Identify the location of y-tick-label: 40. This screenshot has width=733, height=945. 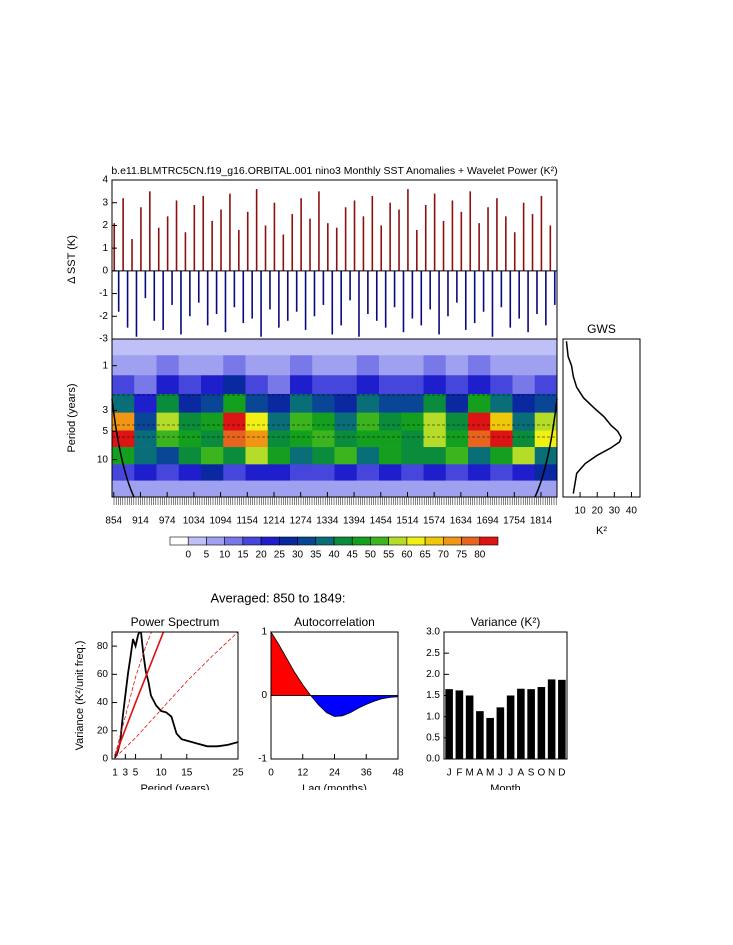
(103, 702).